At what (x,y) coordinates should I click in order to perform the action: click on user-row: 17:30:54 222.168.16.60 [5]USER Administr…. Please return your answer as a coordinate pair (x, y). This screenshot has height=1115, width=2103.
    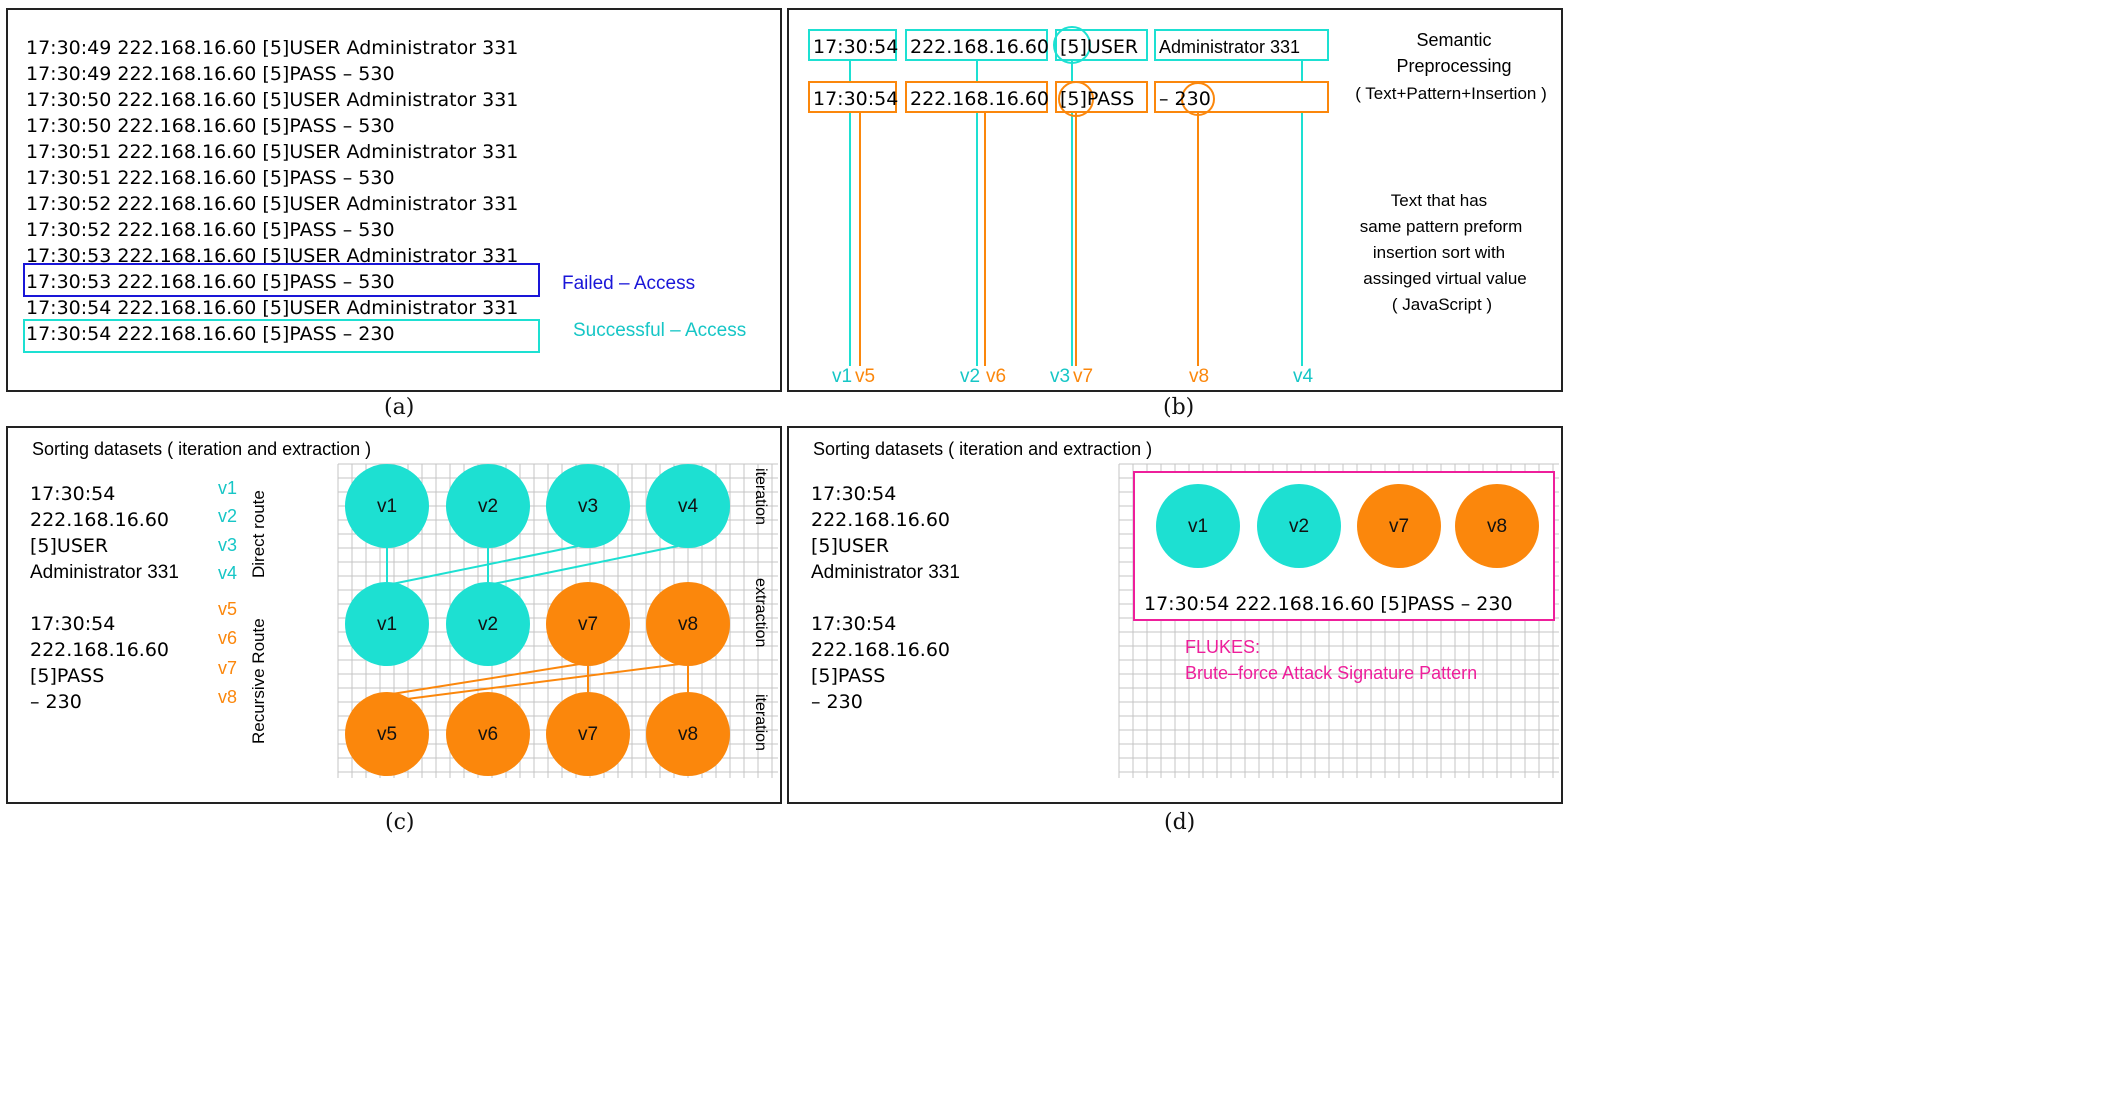
    Looking at the image, I should click on (1068, 45).